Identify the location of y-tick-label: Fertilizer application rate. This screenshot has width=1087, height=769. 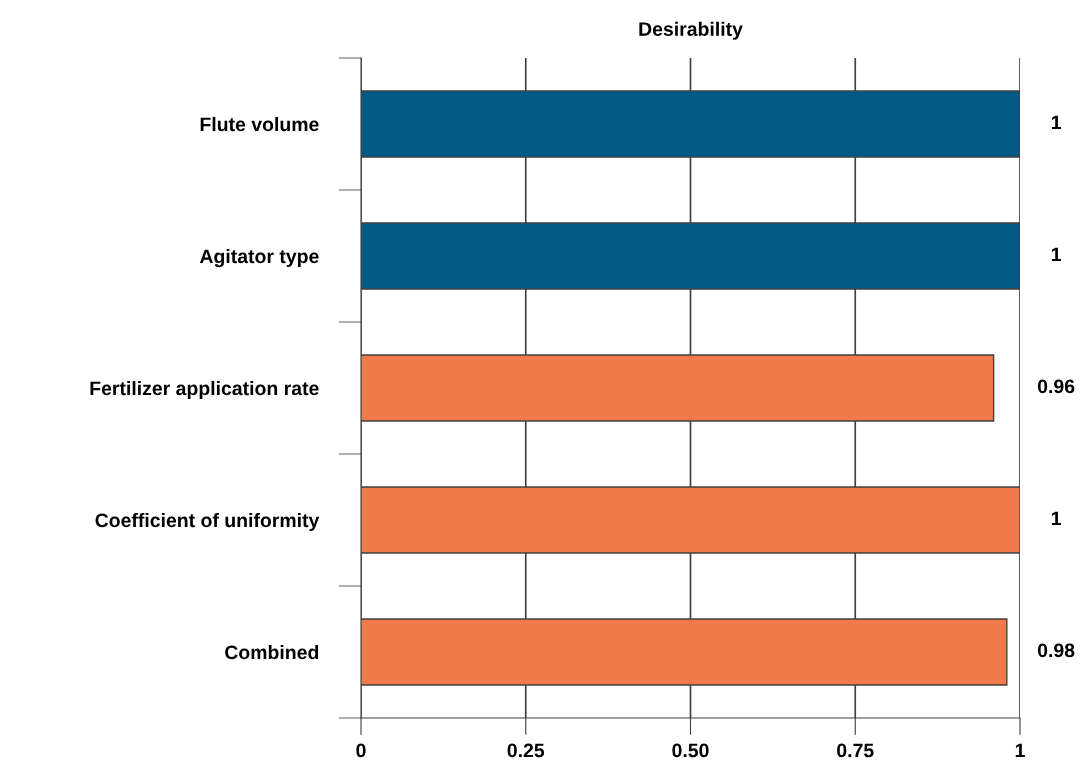
(204, 390).